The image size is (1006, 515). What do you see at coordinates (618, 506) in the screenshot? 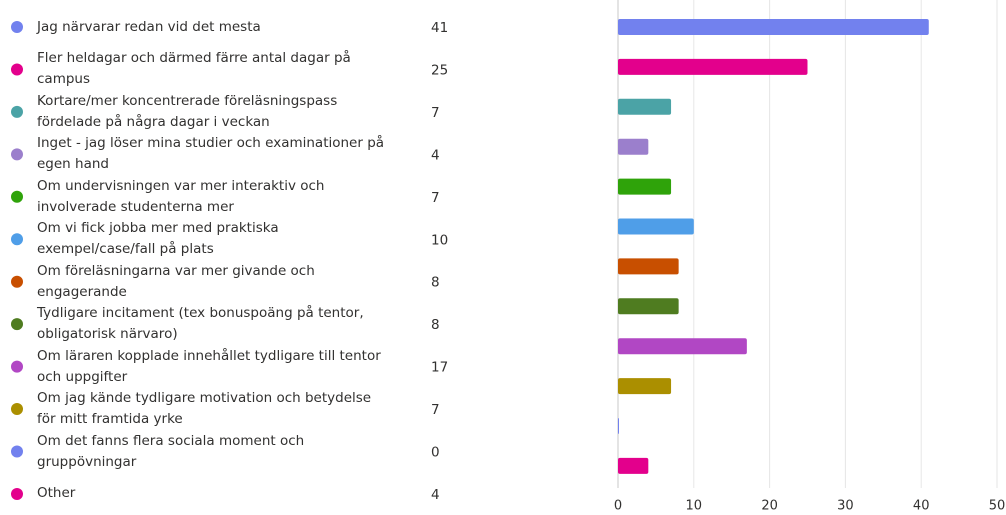
I see `x-tick-label: 0` at bounding box center [618, 506].